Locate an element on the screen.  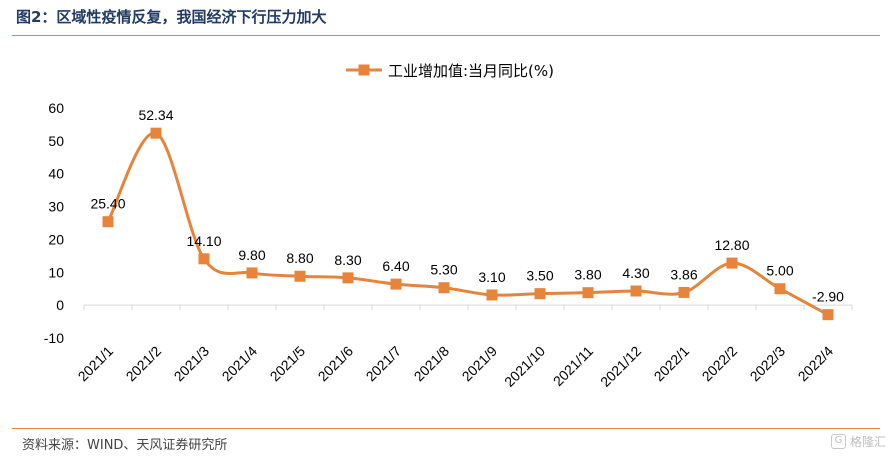
x-tick-label: 2021/12 is located at coordinates (620, 366).